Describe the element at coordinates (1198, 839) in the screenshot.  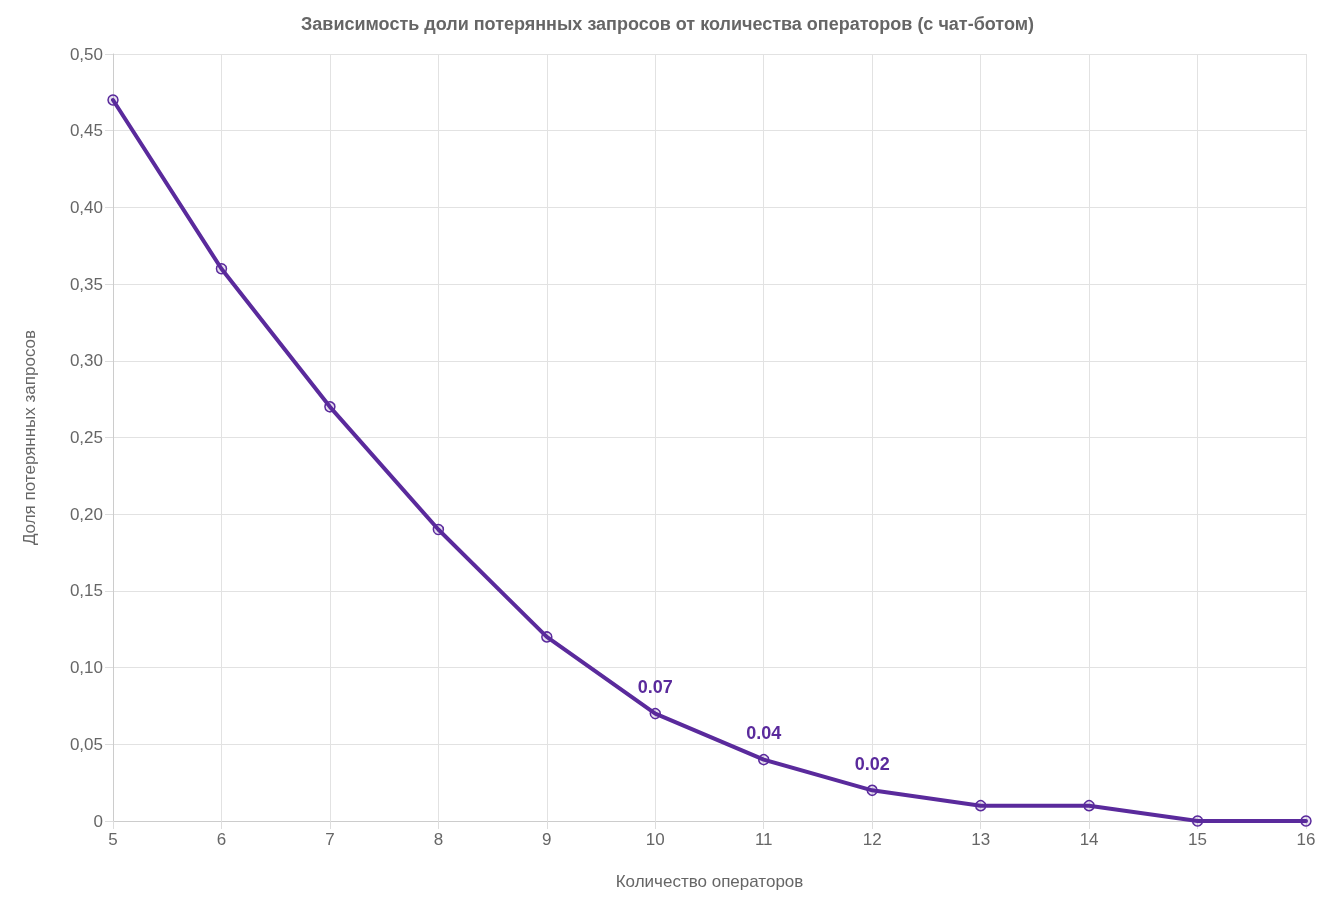
I see `x-tick-label: 15` at that location.